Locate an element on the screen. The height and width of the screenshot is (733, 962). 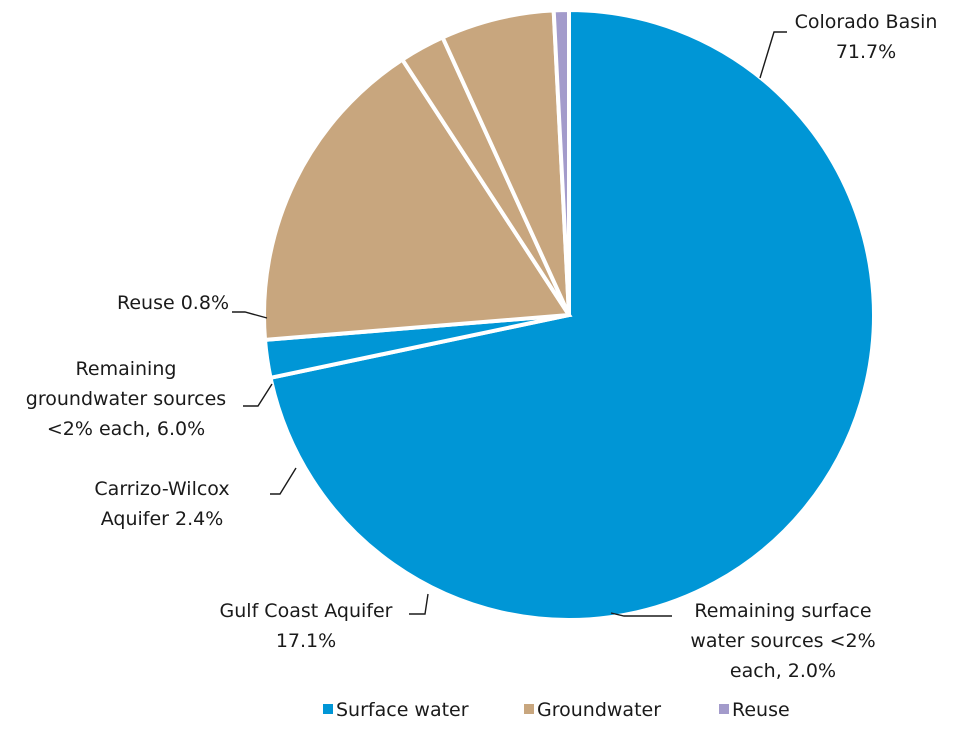
slice-label-carrizo-wilcox: Carrizo-Wilcox Aquifer 2.4% is located at coordinates (161, 504).